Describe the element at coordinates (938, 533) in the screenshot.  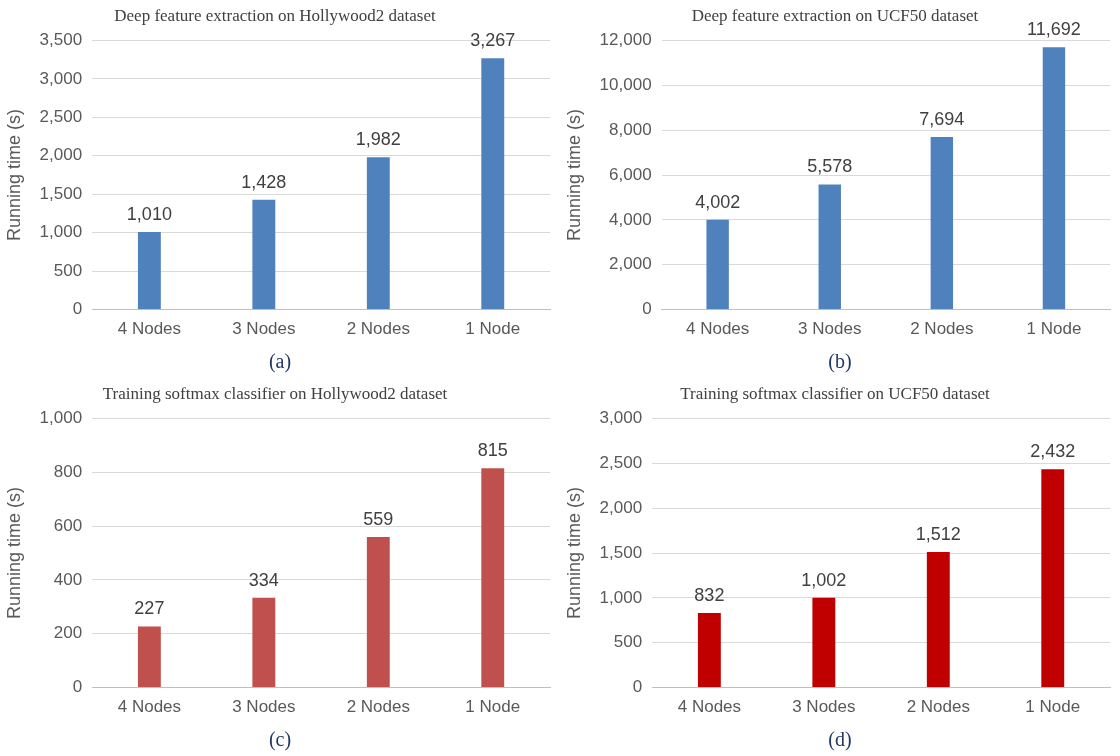
I see `data-label: 1,512` at that location.